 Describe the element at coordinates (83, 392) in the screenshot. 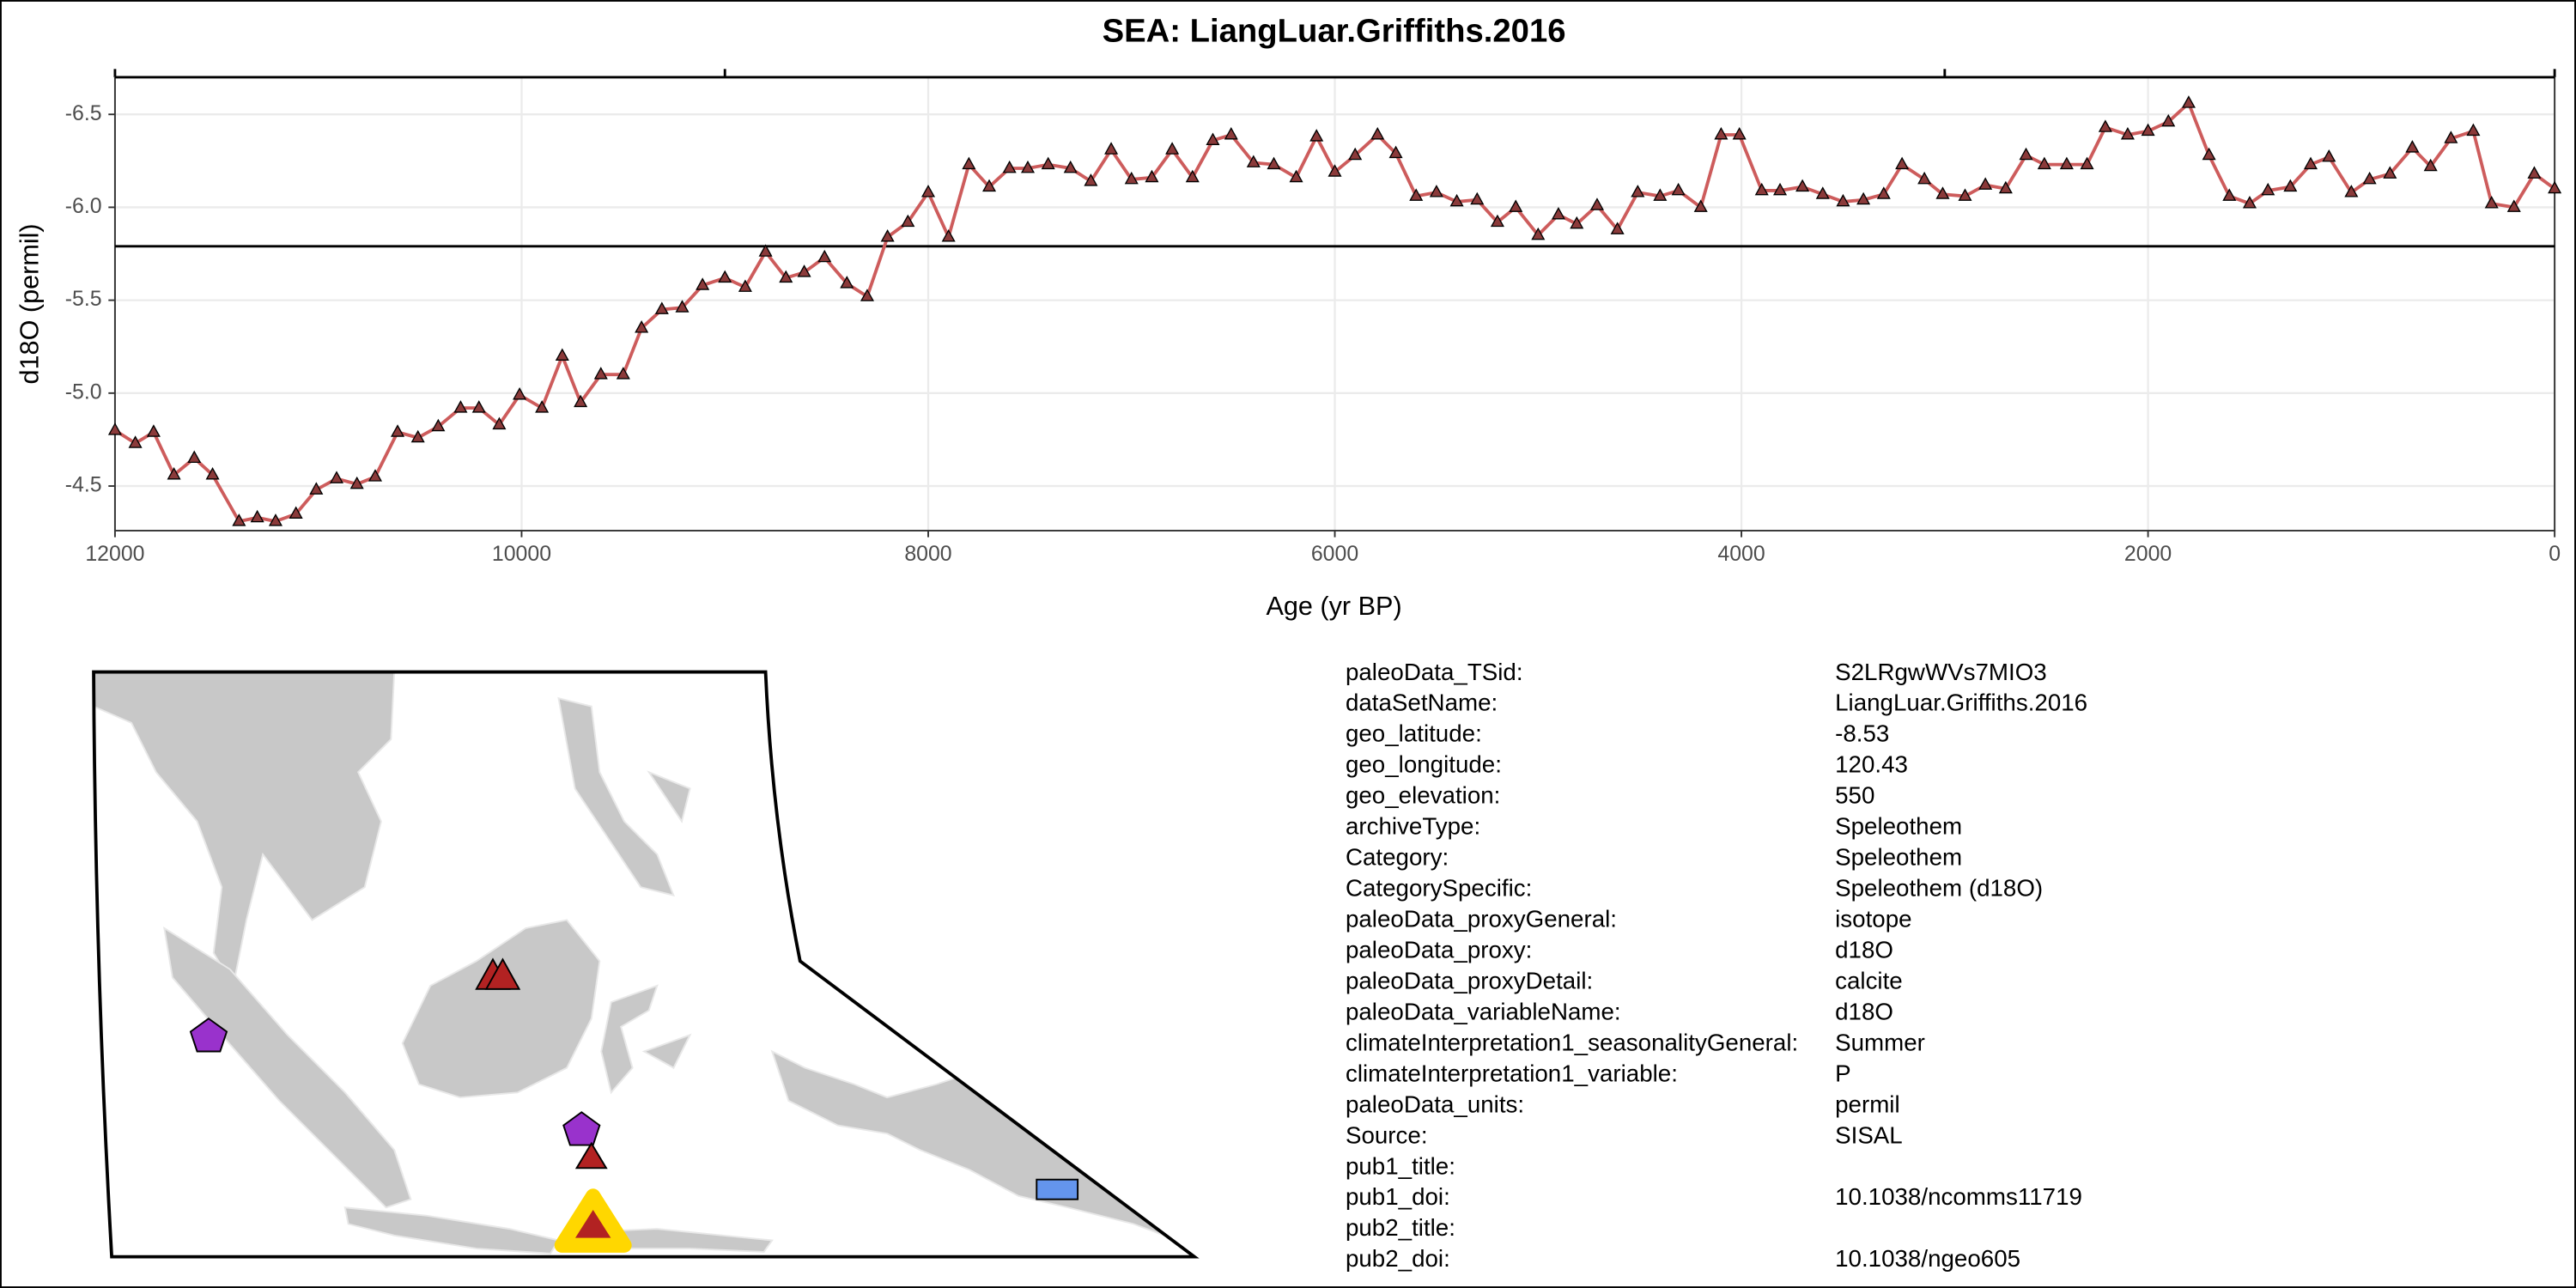

I see `y-tick-label: -5.0` at that location.